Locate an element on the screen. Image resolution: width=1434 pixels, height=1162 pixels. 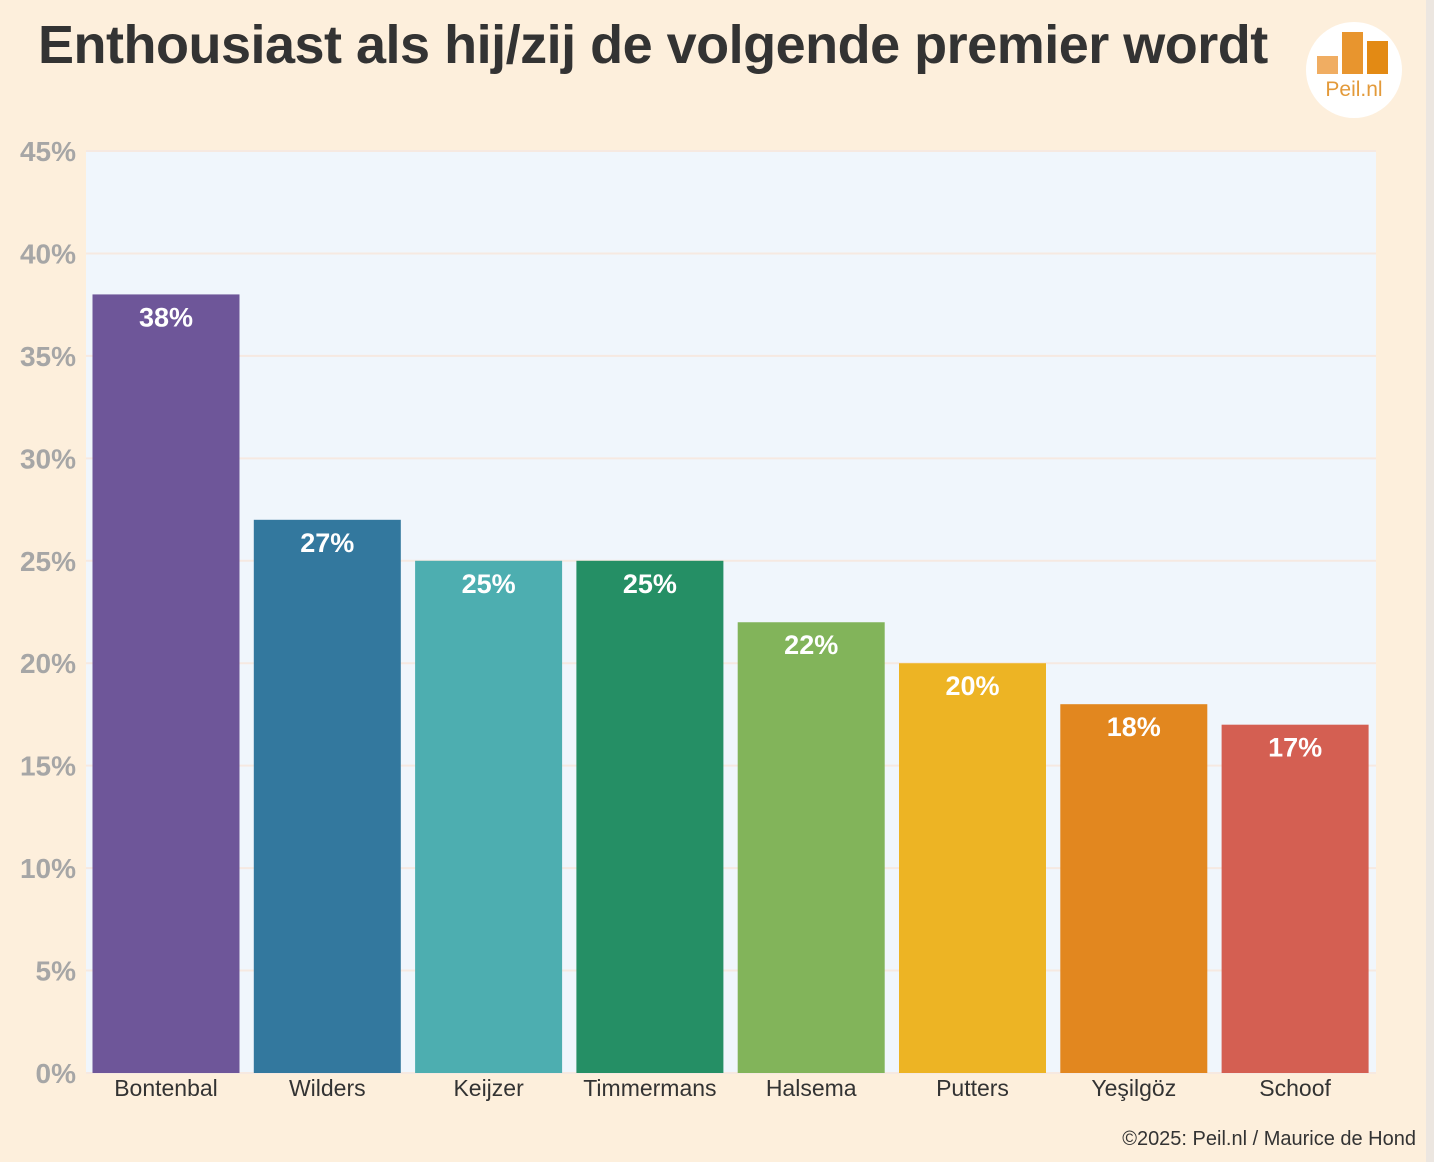
x-category-label: Yeşilgöz is located at coordinates (1133, 1088).